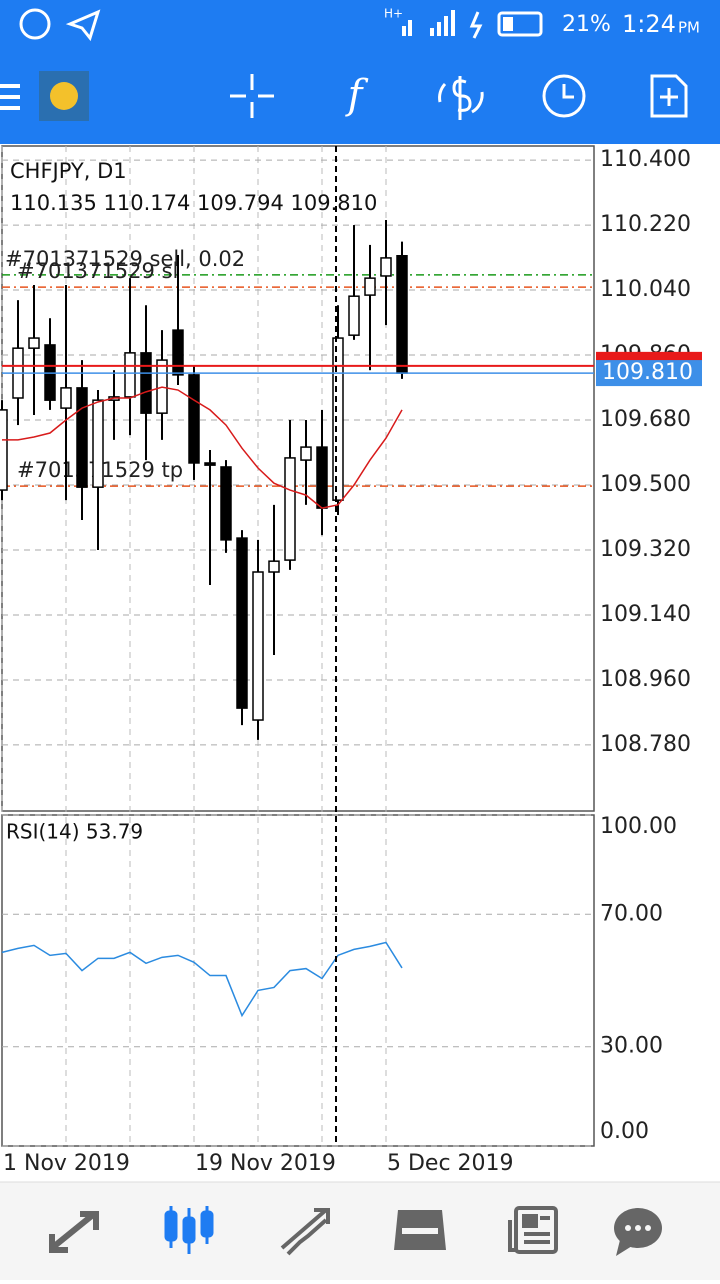 This screenshot has width=720, height=1284. What do you see at coordinates (645, 679) in the screenshot?
I see `y-tick-label: 108.960` at bounding box center [645, 679].